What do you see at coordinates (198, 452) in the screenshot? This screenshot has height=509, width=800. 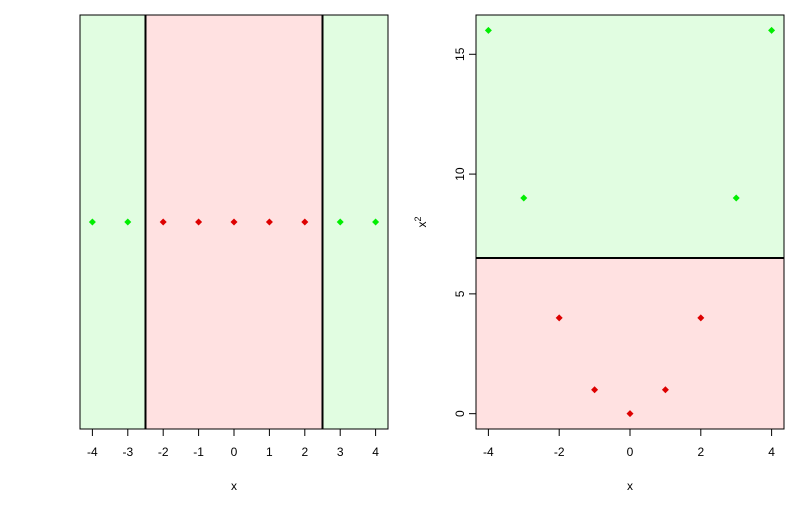 I see `x-tick-label-3: -1` at bounding box center [198, 452].